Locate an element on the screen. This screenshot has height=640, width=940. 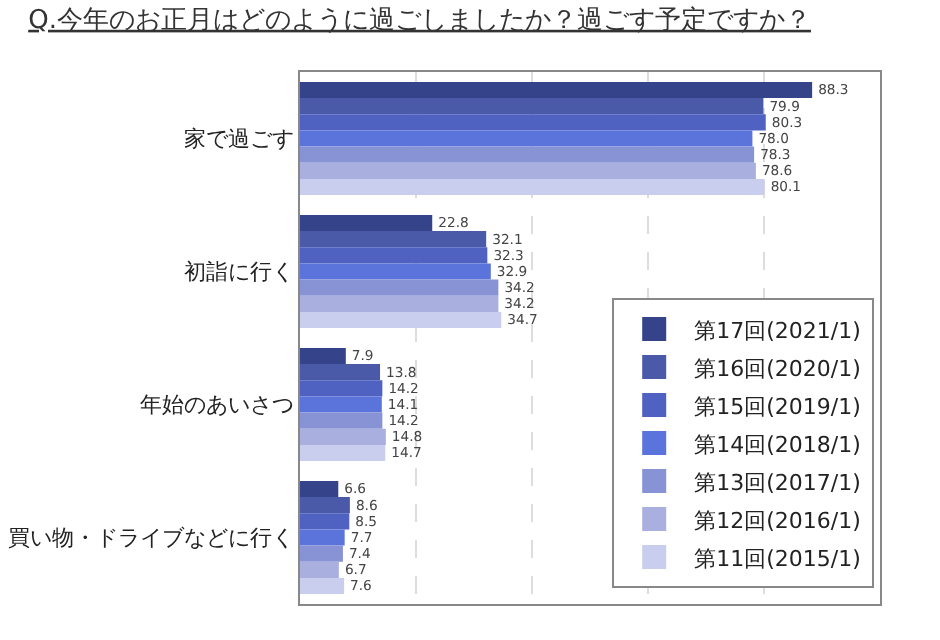
y-tick-label: 初詣に行く is located at coordinates (238, 272).